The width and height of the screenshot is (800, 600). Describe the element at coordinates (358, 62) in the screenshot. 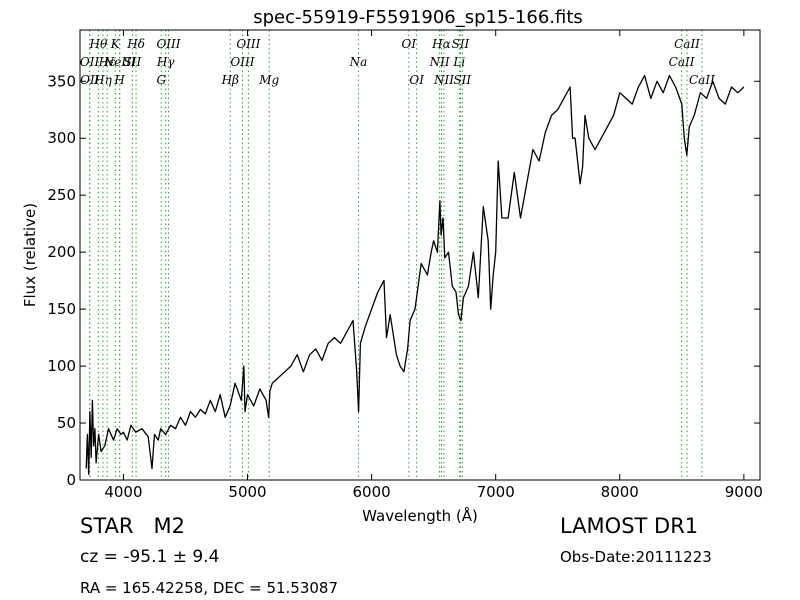

I see `line-label-17: Na` at that location.